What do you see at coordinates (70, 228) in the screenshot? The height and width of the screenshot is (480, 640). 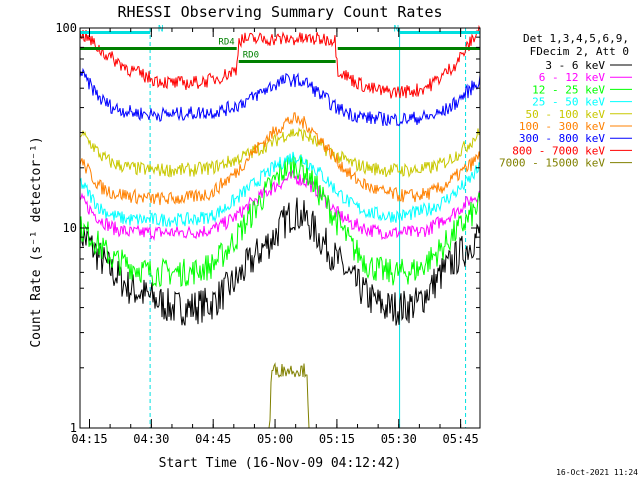 I see `y-tick-label: 10` at bounding box center [70, 228].